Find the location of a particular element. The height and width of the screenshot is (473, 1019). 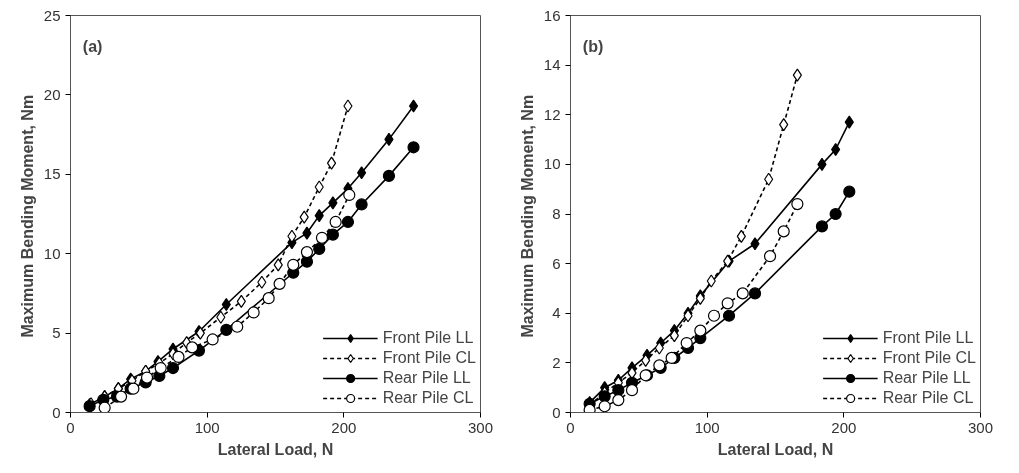

annotation: (a) is located at coordinates (92, 47).